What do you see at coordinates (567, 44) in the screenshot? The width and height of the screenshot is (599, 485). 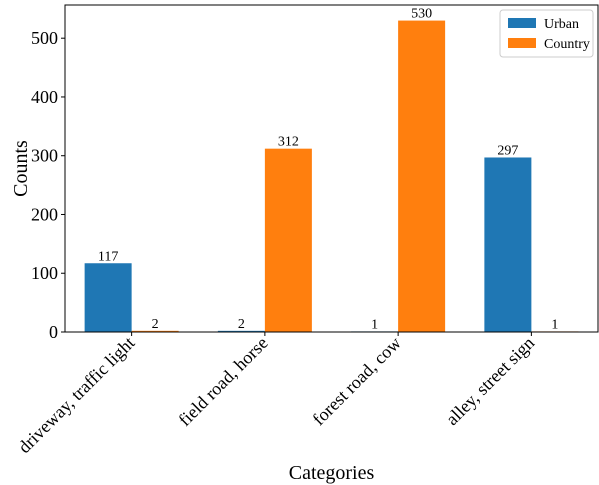 I see `legend-label-country: Country` at bounding box center [567, 44].